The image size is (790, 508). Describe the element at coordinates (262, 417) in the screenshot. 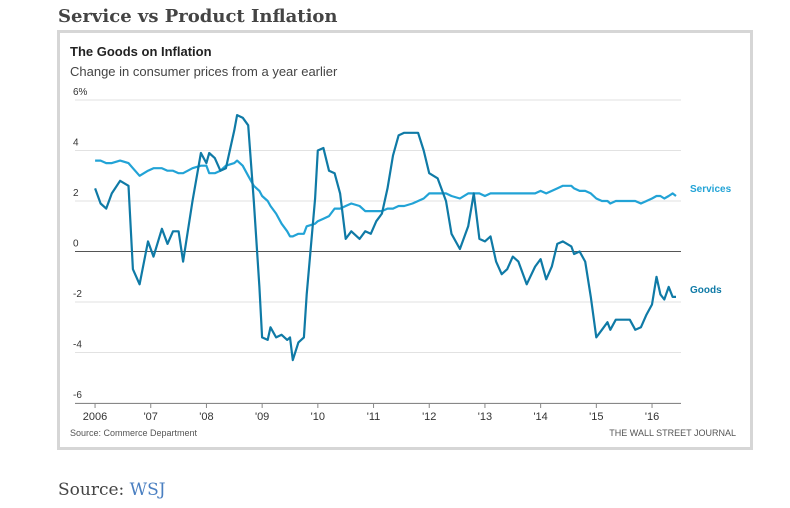

I see `x-tick-label: '09` at that location.